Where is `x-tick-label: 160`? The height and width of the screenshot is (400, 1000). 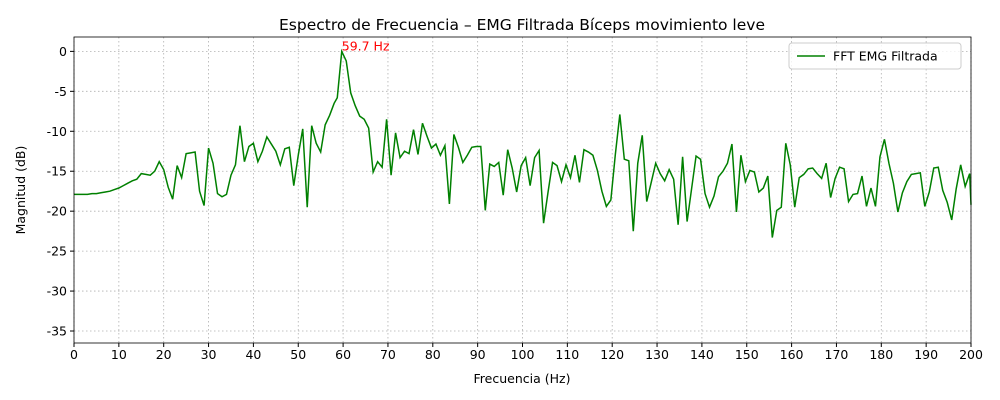 x-tick-label: 160 is located at coordinates (792, 354).